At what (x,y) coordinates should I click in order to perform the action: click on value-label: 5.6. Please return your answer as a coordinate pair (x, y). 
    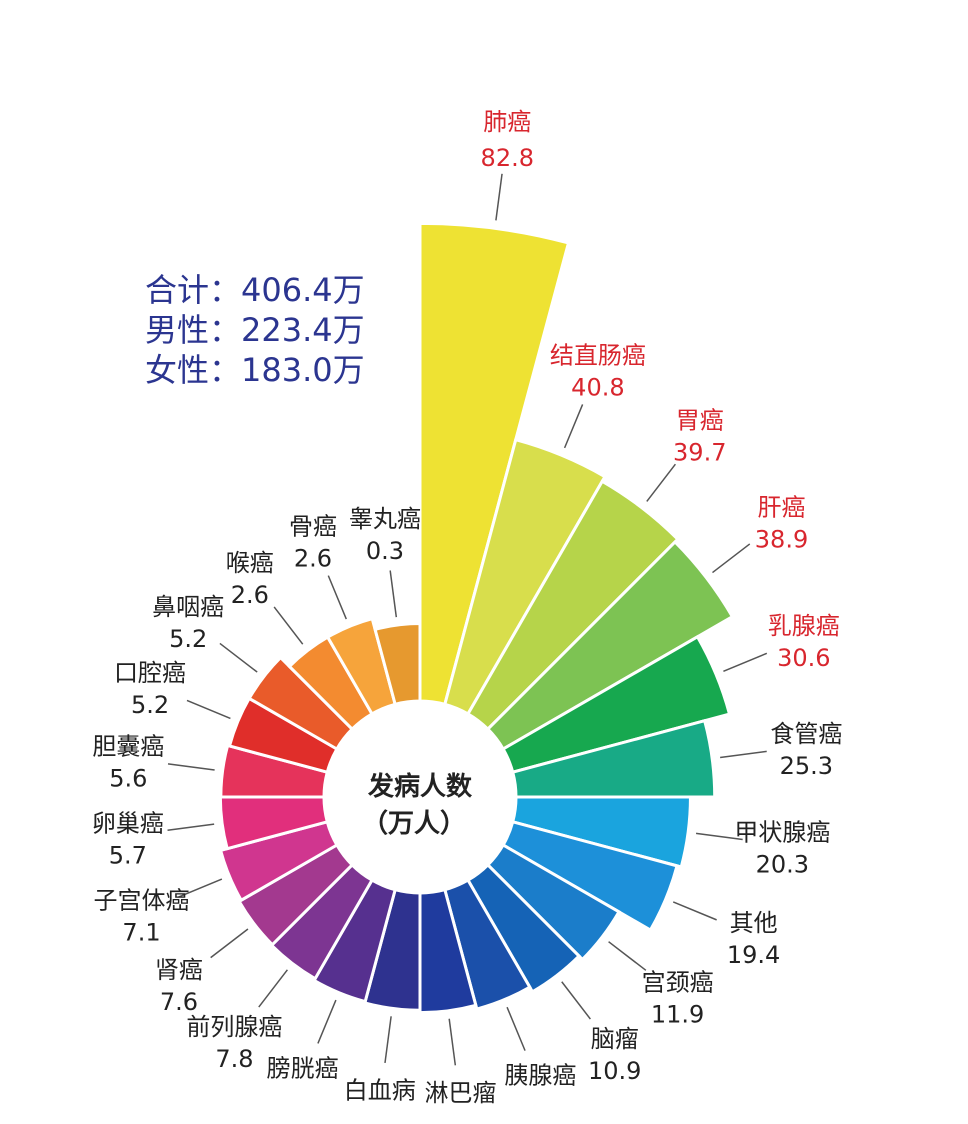
    Looking at the image, I should click on (128, 779).